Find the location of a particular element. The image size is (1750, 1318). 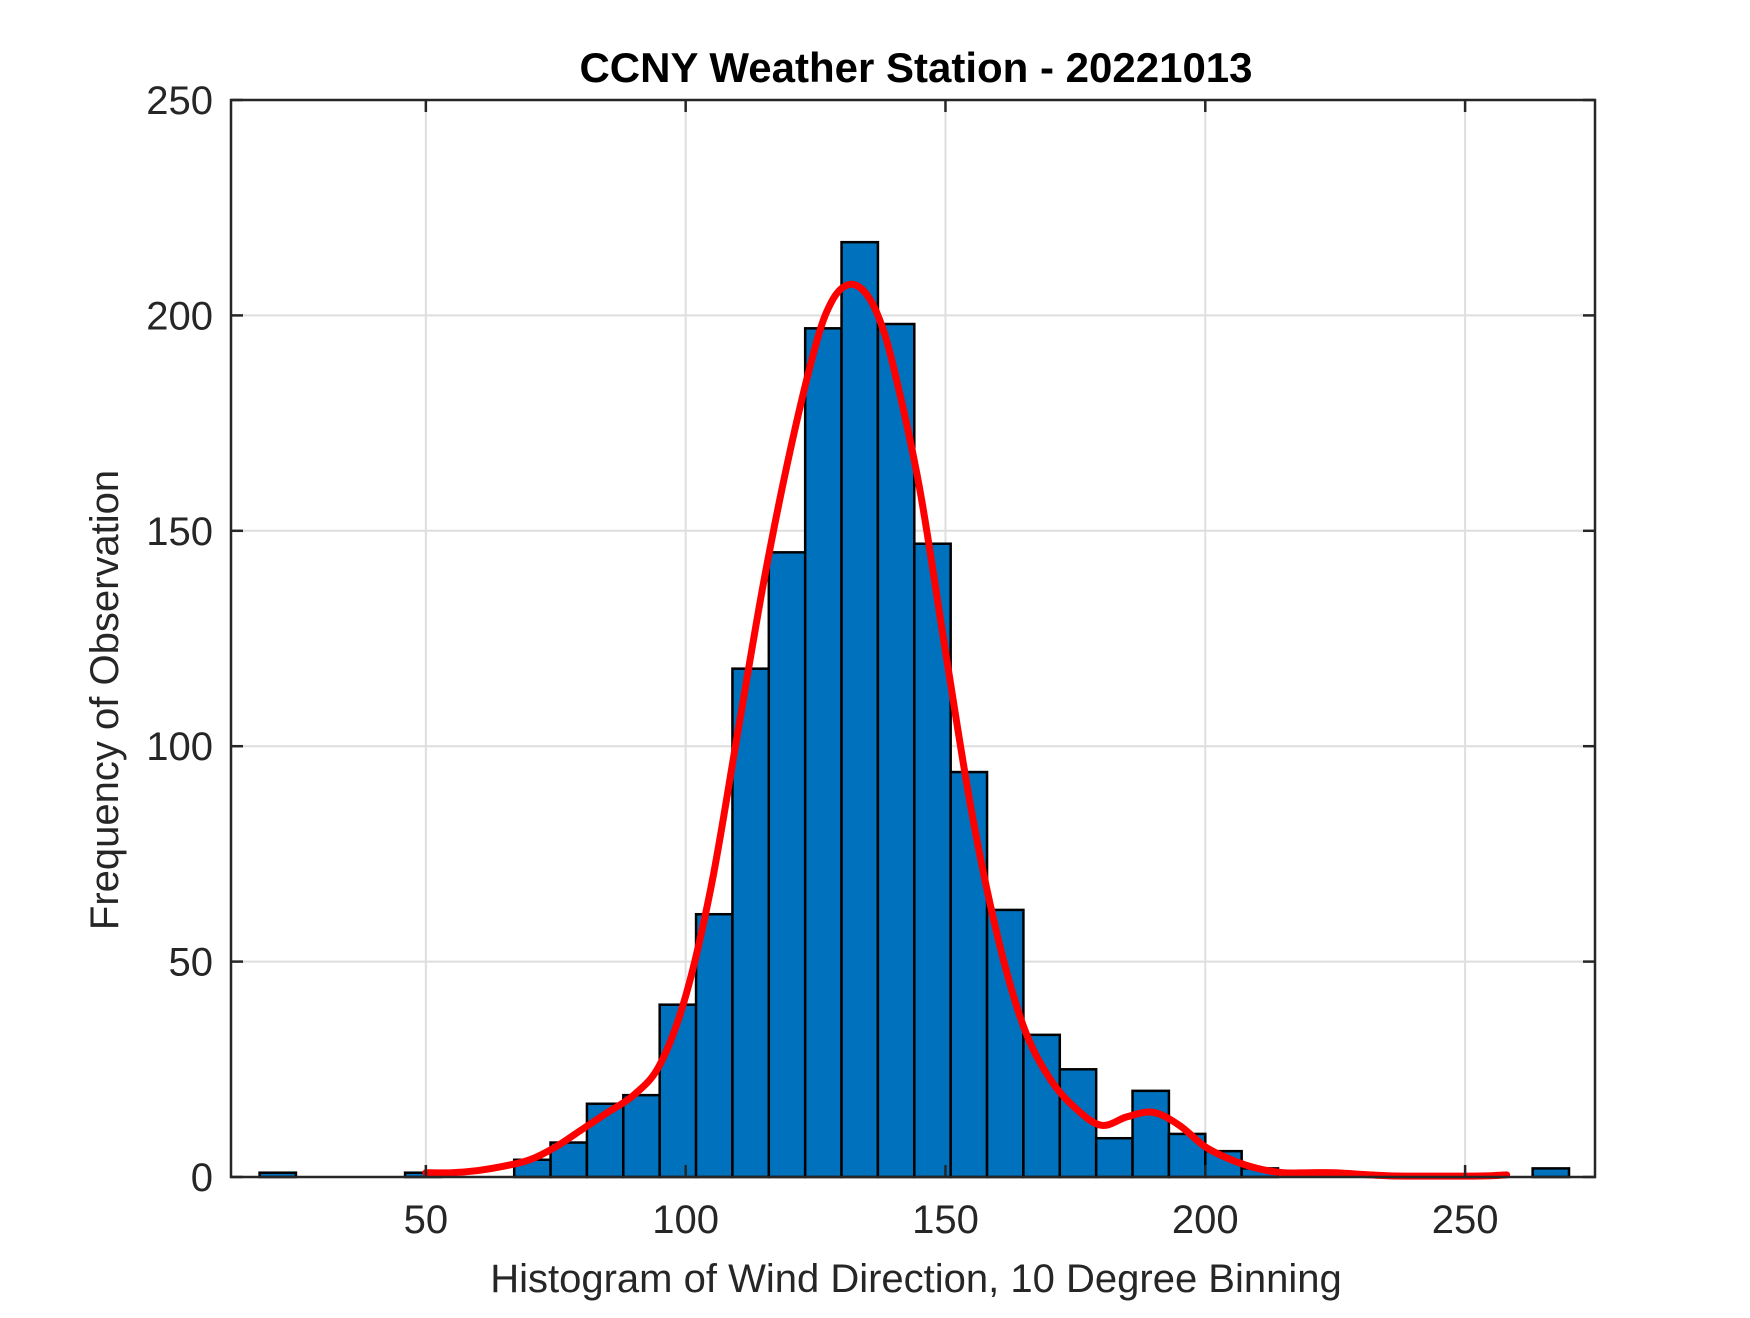

x-tick-label: 200 is located at coordinates (1205, 1220).